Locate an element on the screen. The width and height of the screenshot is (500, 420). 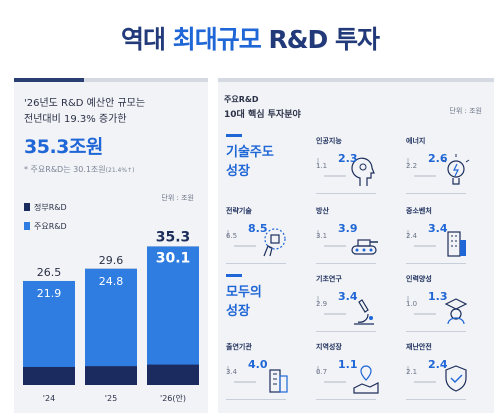
institute-icon is located at coordinates (257, 379).